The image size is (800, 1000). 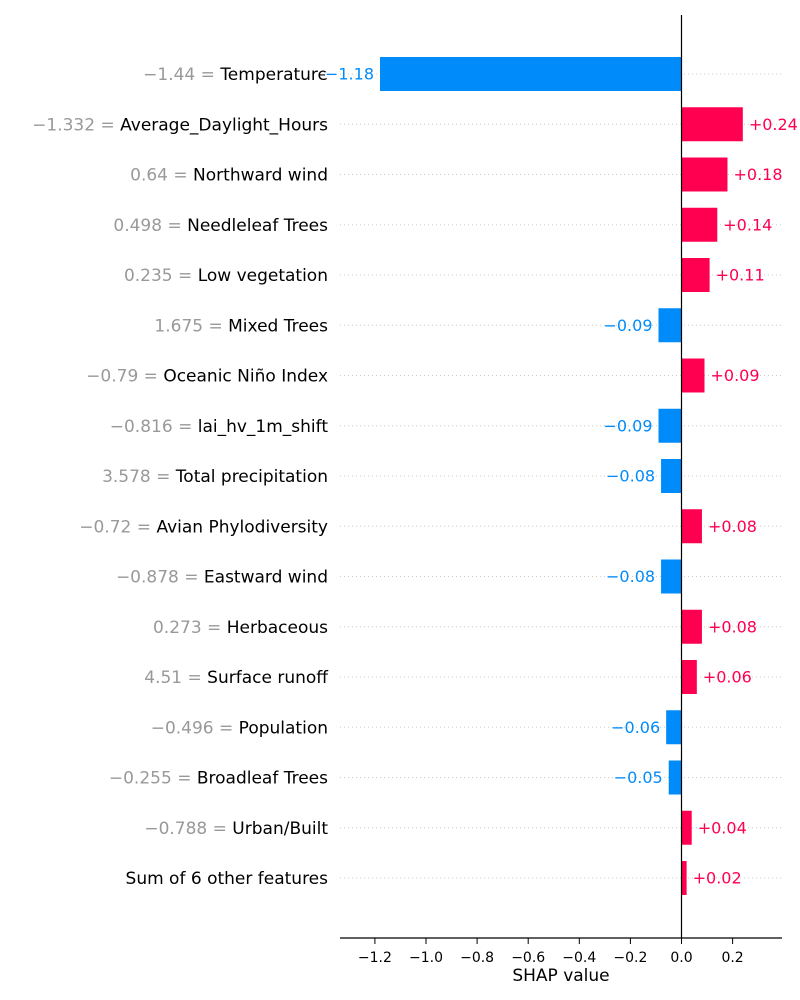 What do you see at coordinates (717, 878) in the screenshot?
I see `value-label: +0.02` at bounding box center [717, 878].